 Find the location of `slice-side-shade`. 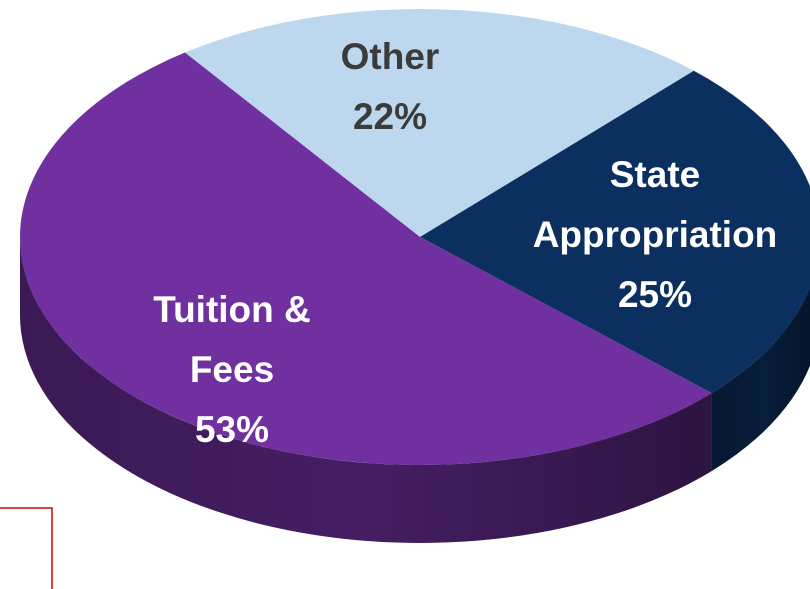

slice-side-shade is located at coordinates (760, 379).